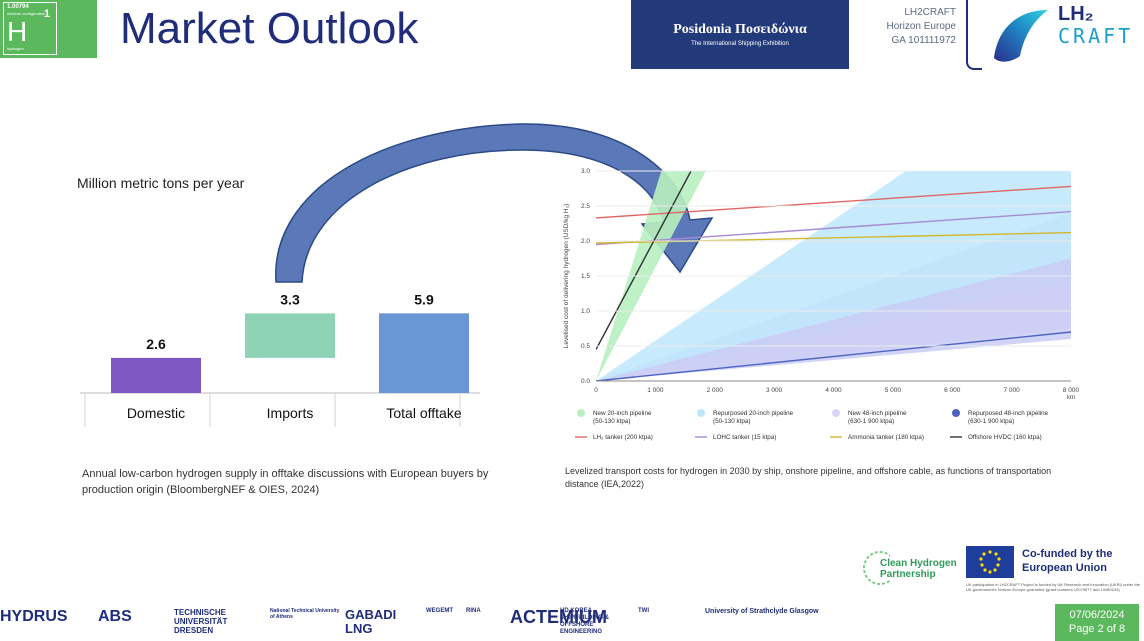 Image resolution: width=1144 pixels, height=641 pixels. What do you see at coordinates (34, 616) in the screenshot?
I see `partner-logo: HYDRUS` at bounding box center [34, 616].